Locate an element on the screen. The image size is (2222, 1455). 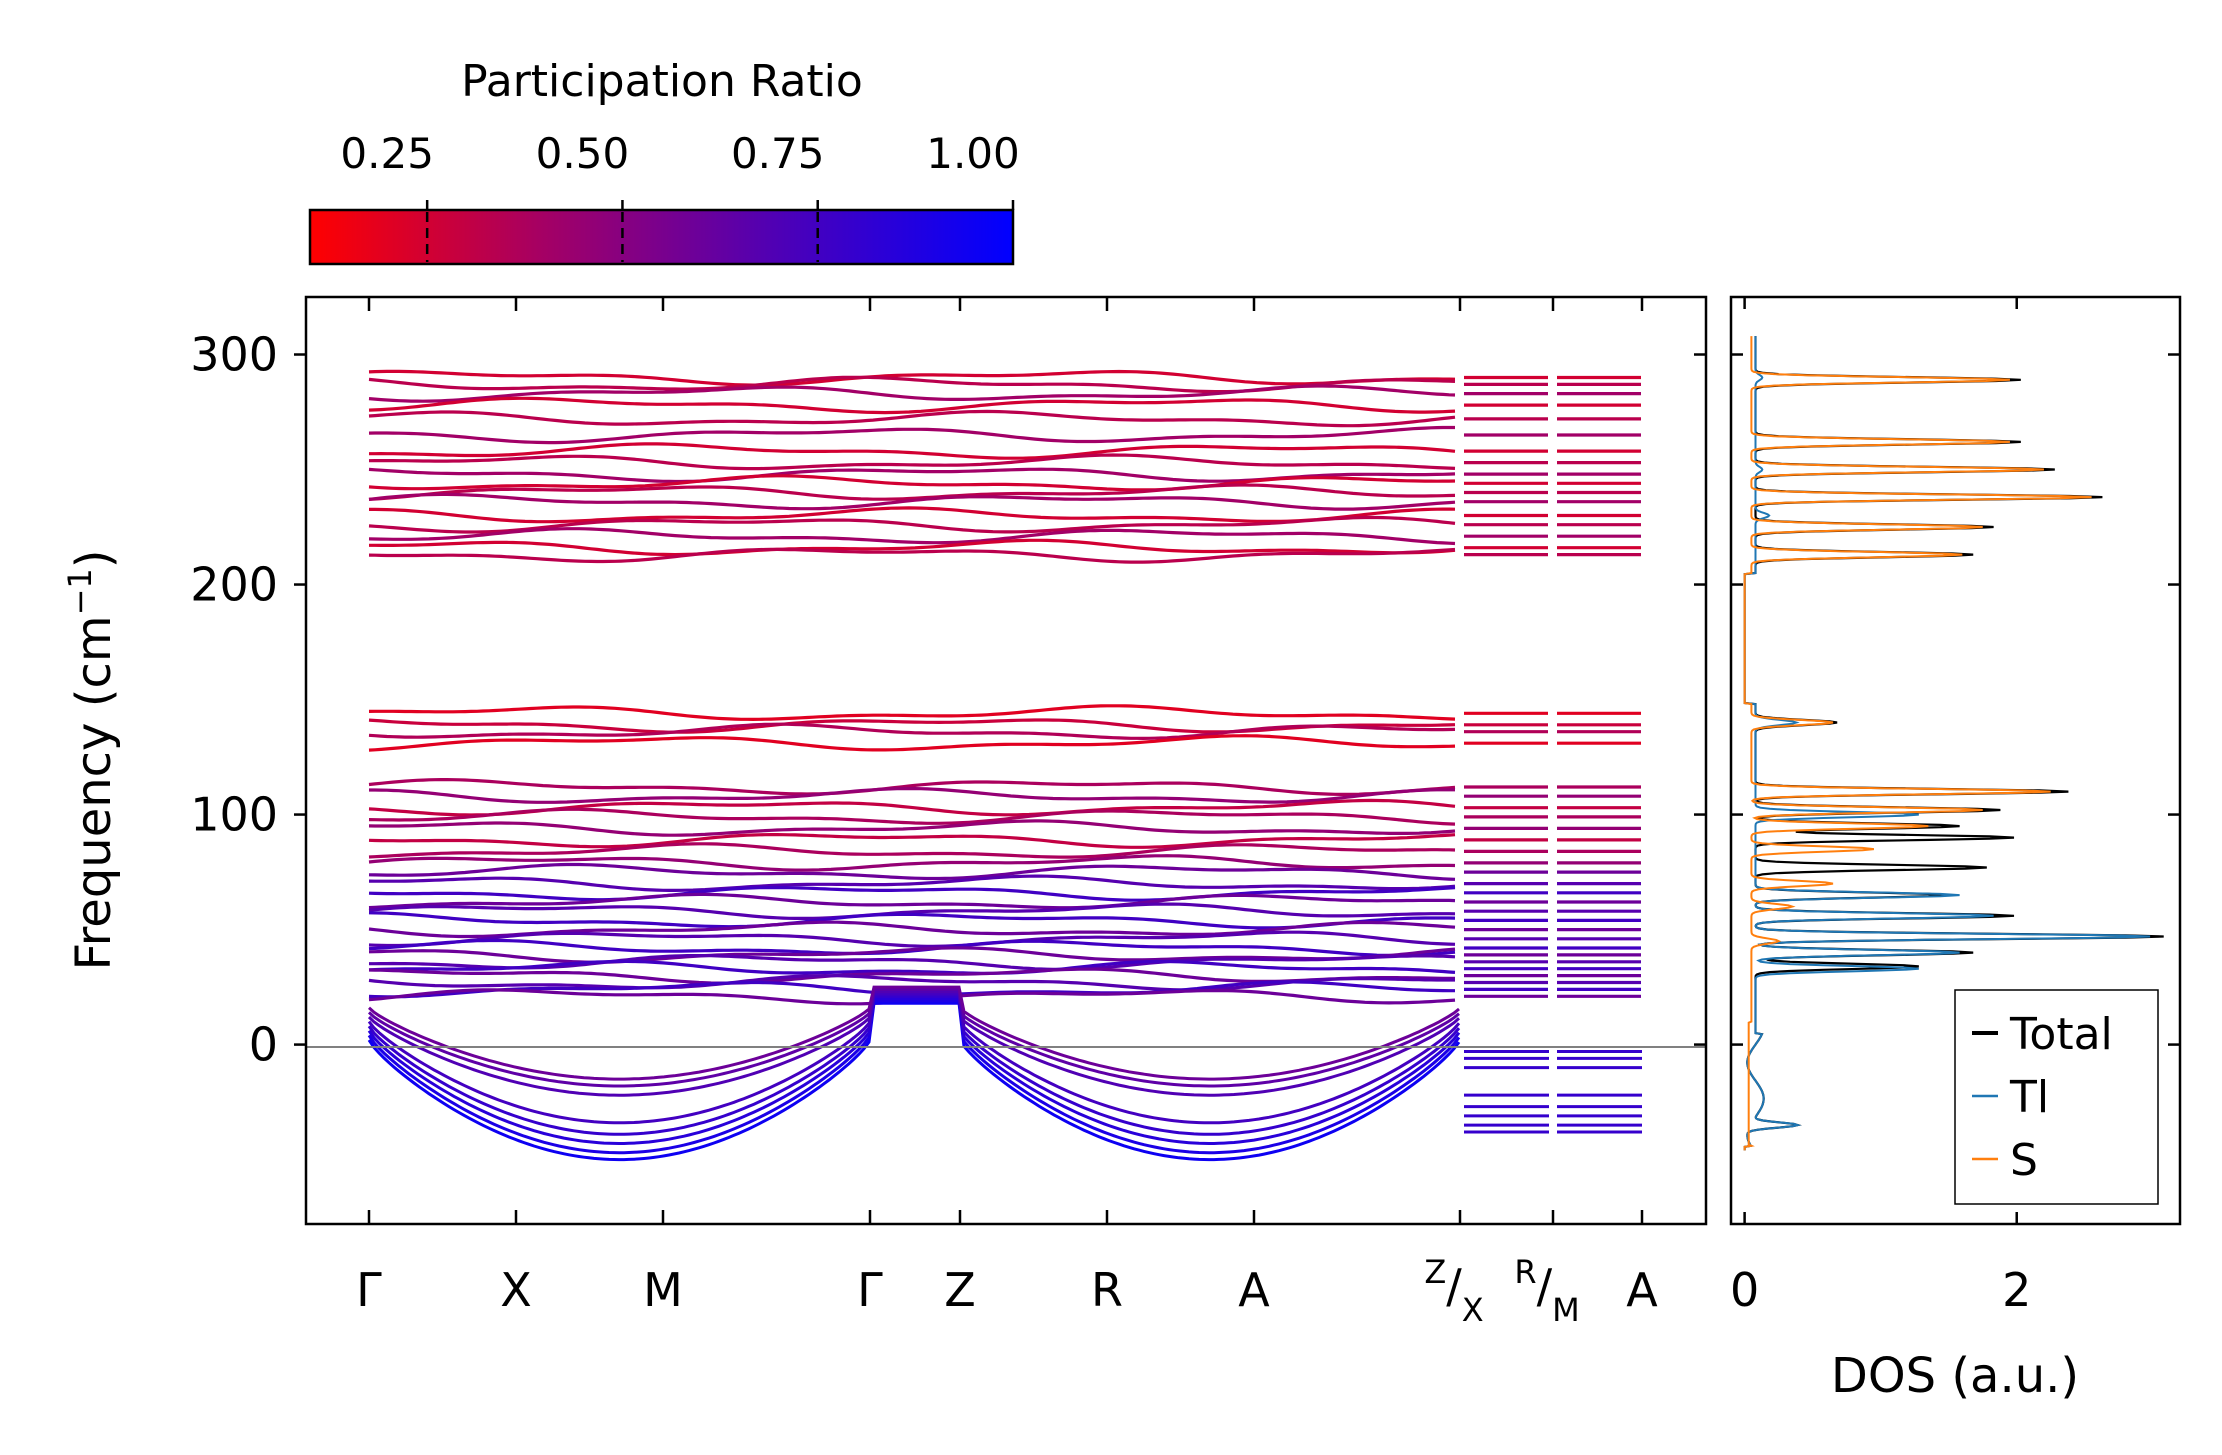
y-tick-label: 200 is located at coordinates (234, 585).